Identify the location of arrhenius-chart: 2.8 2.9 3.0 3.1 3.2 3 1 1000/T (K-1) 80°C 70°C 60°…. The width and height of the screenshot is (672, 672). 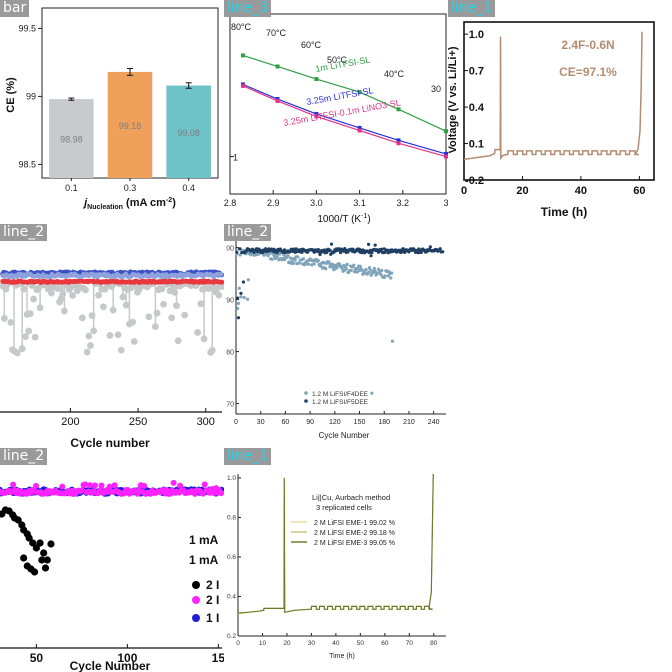
(336, 118).